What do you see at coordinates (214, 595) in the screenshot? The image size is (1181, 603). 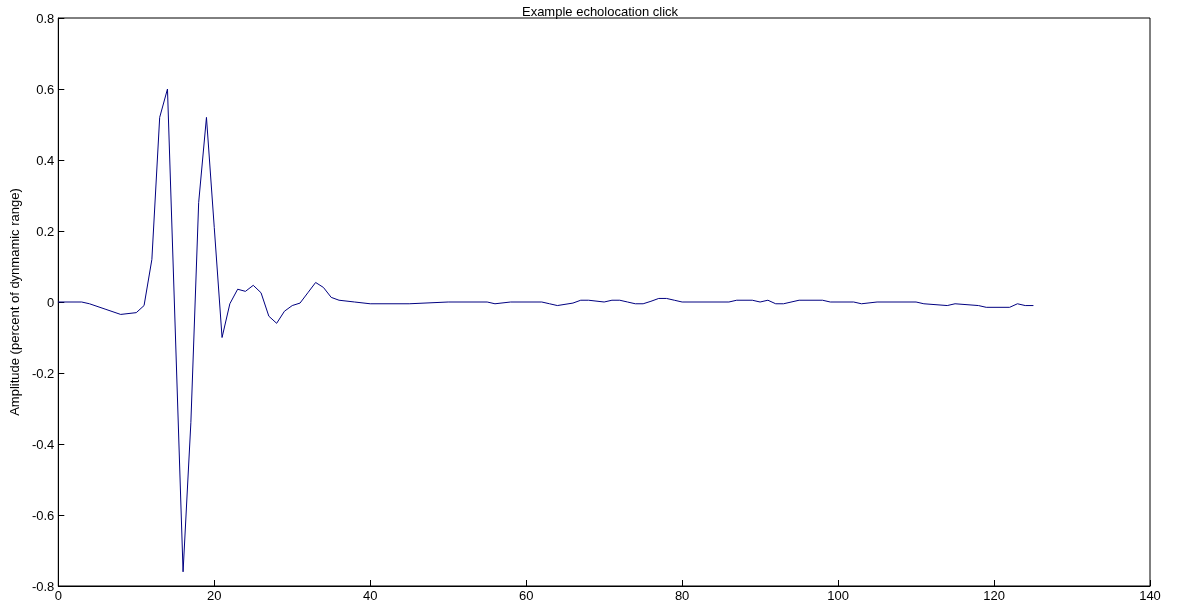 I see `x-tick-label: 20` at bounding box center [214, 595].